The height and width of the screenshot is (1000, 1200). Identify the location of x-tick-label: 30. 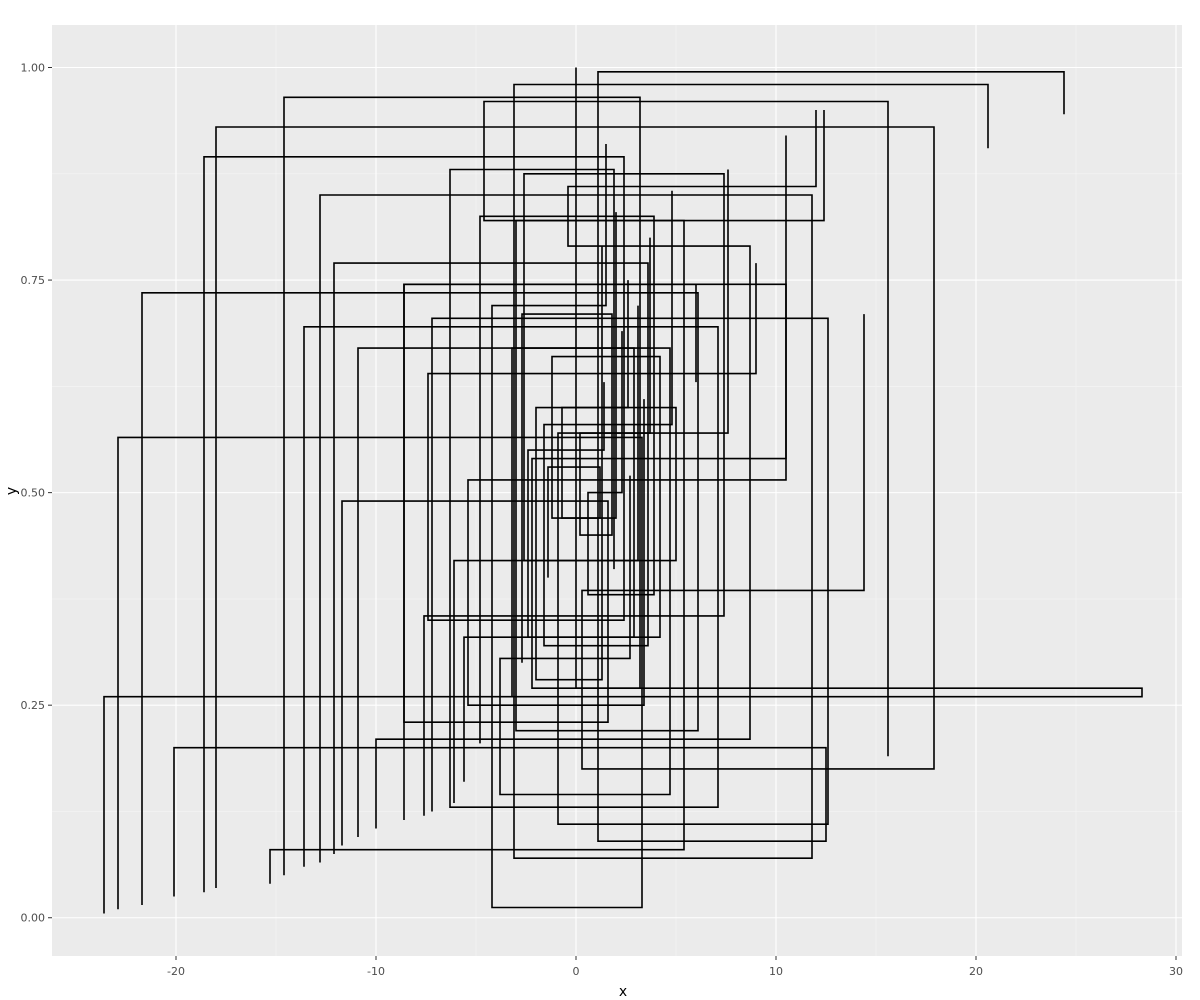
(1176, 971).